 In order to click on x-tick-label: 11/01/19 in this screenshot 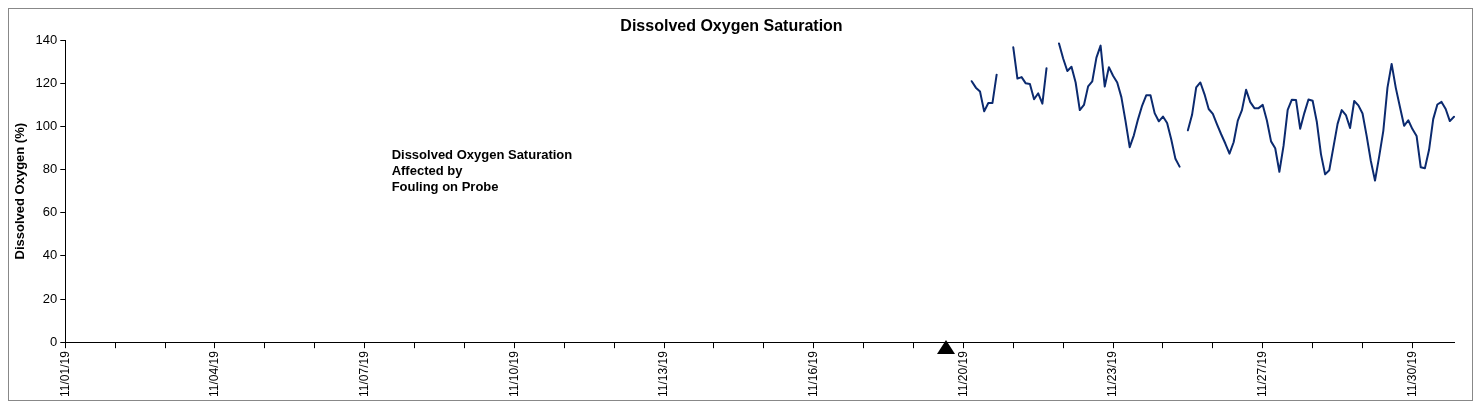, I will do `click(64, 374)`.